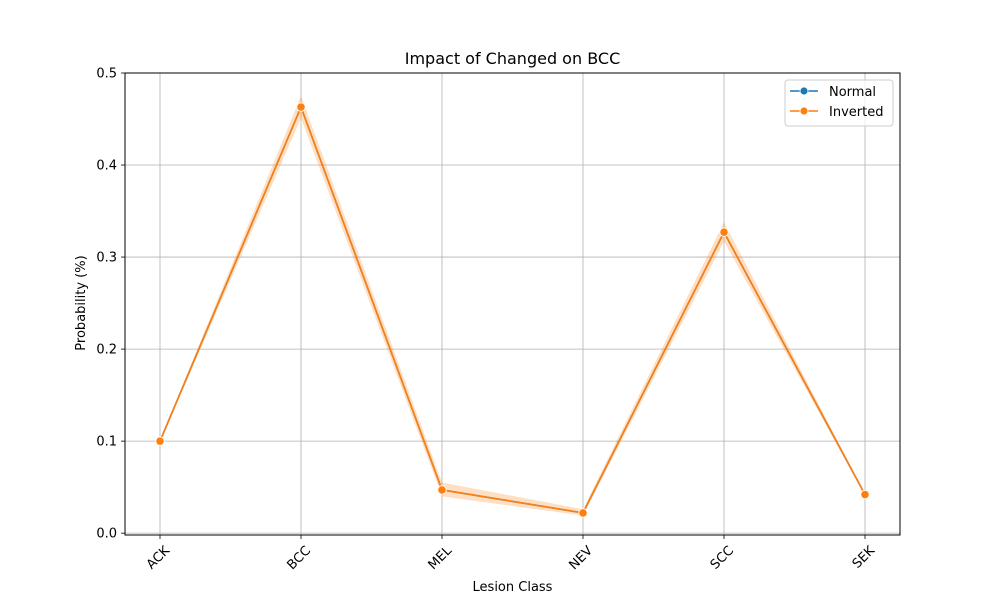  What do you see at coordinates (512, 58) in the screenshot?
I see `chart-title: Impact of Changed on BCC` at bounding box center [512, 58].